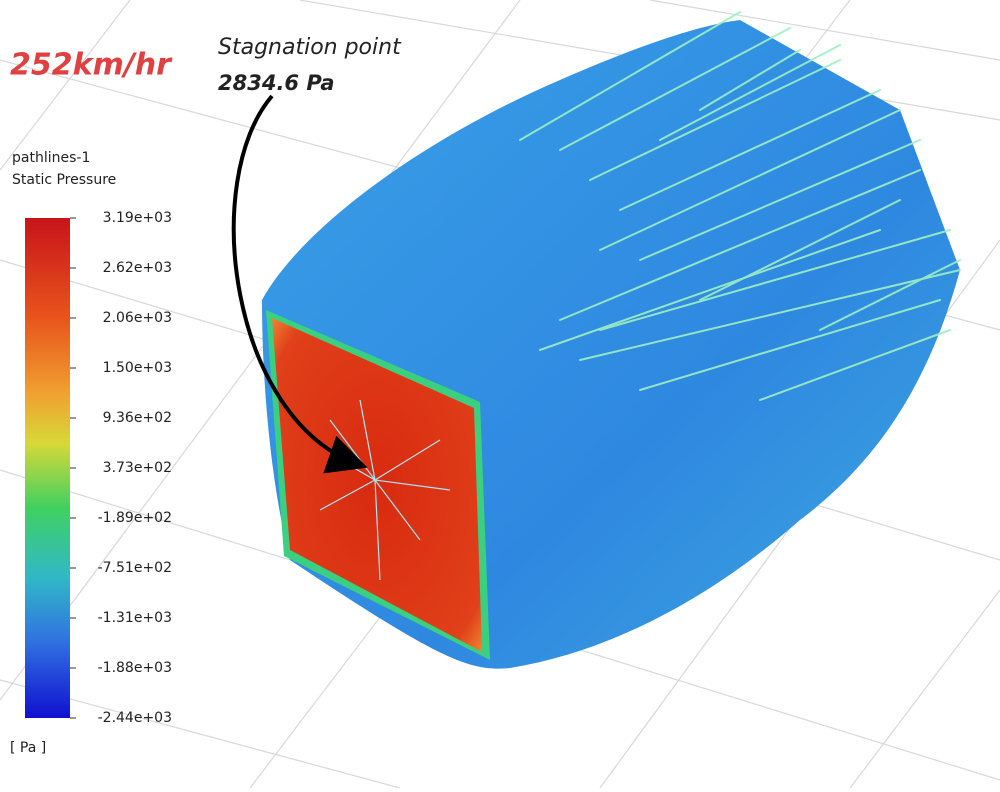  Describe the element at coordinates (276, 83) in the screenshot. I see `annotation-value: 2834.6 Pa` at that location.